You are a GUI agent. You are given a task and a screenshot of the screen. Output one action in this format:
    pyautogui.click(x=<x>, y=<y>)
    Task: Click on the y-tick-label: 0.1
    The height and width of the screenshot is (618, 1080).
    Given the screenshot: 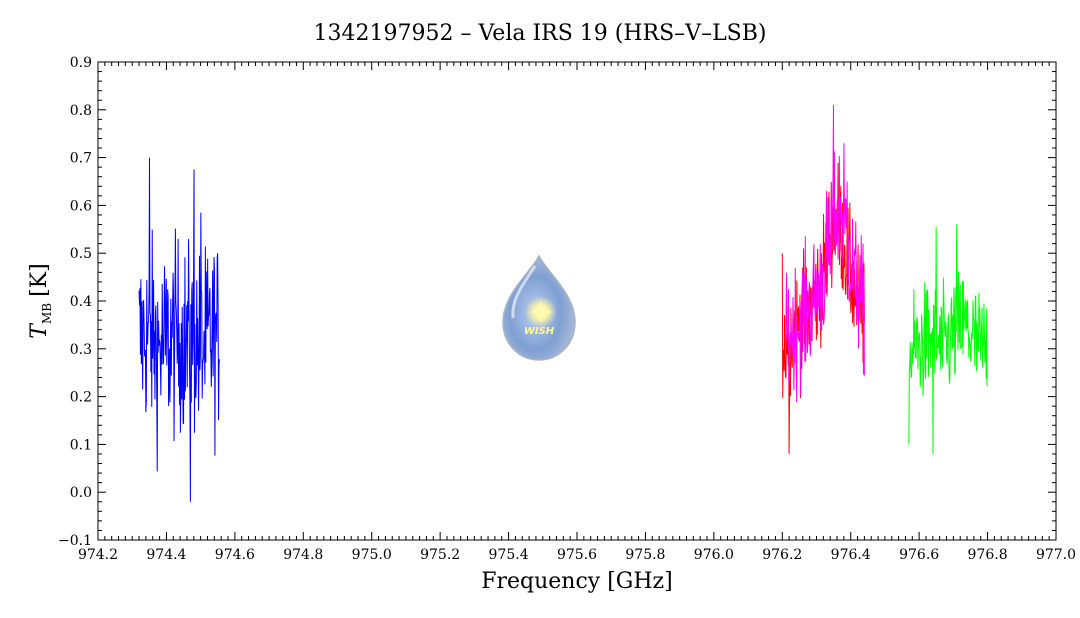 What is the action you would take?
    pyautogui.click(x=81, y=445)
    